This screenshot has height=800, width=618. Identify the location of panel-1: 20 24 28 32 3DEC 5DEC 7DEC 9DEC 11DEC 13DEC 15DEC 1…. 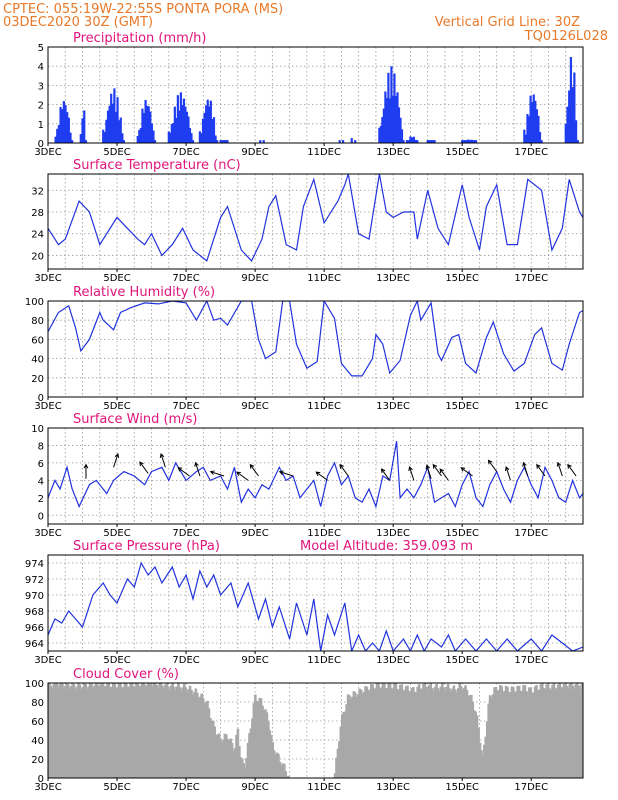
(307, 221).